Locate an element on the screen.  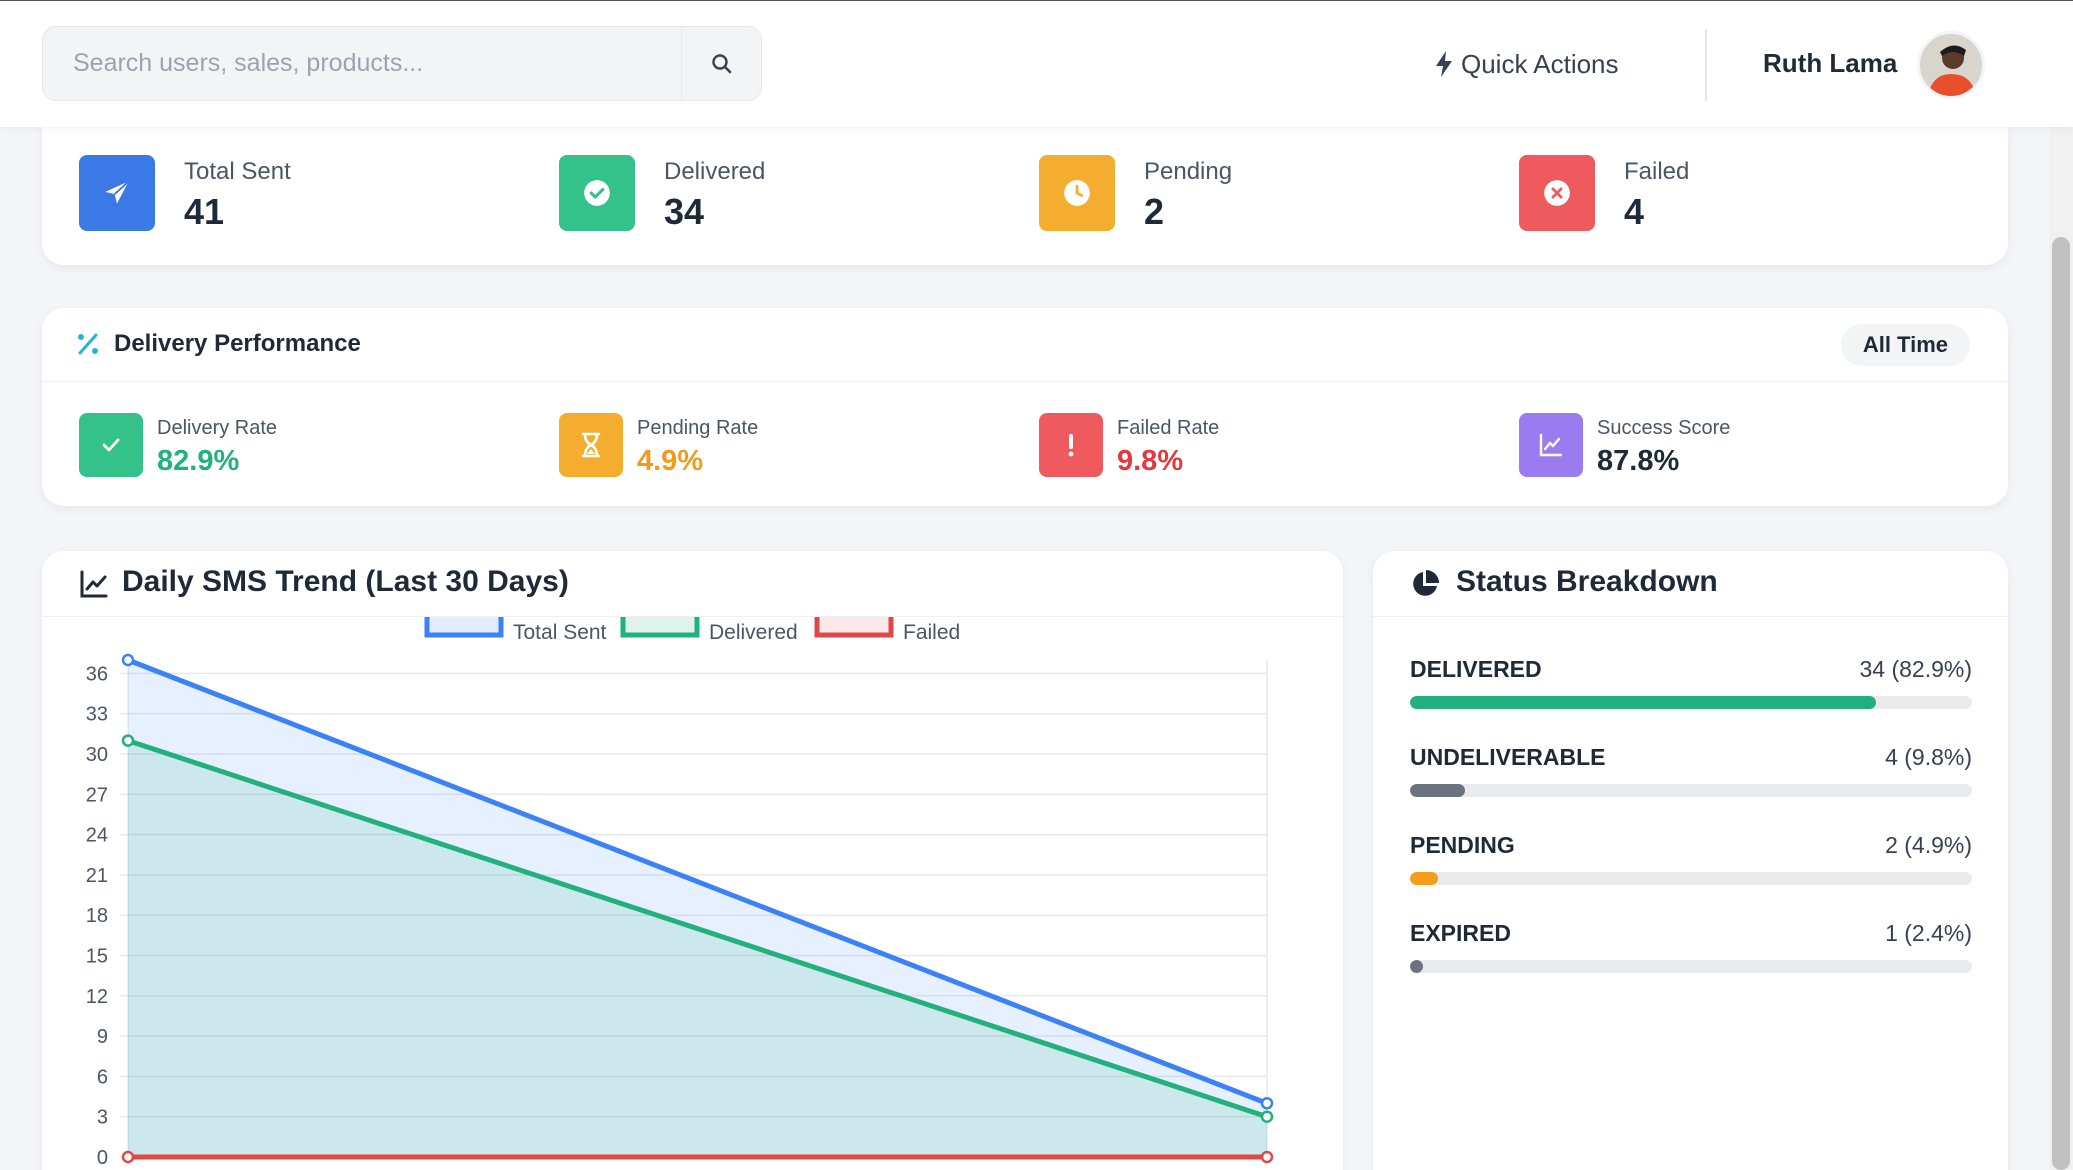
stat-value: 2 is located at coordinates (1154, 211).